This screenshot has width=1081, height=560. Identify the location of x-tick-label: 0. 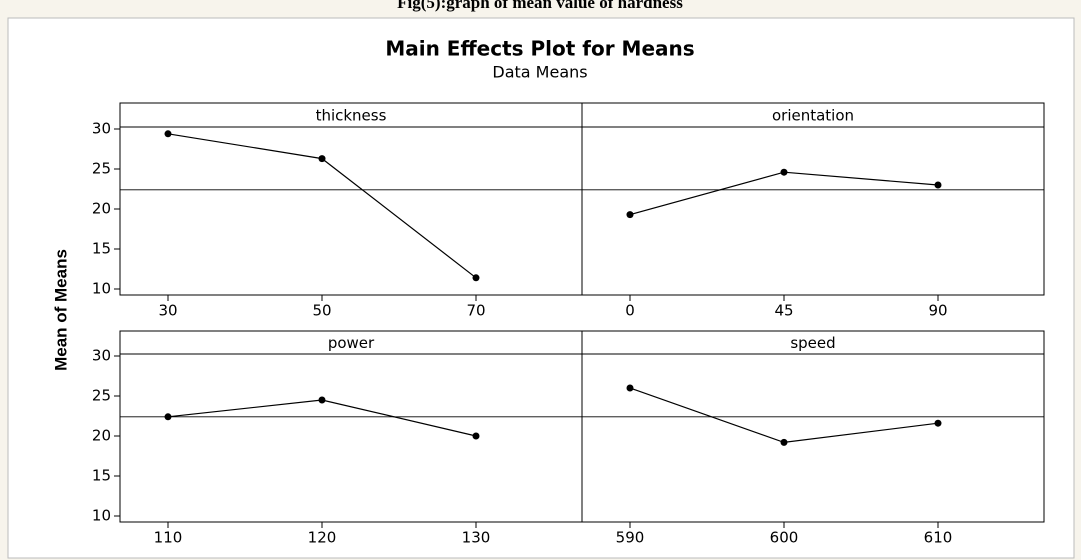
(630, 311).